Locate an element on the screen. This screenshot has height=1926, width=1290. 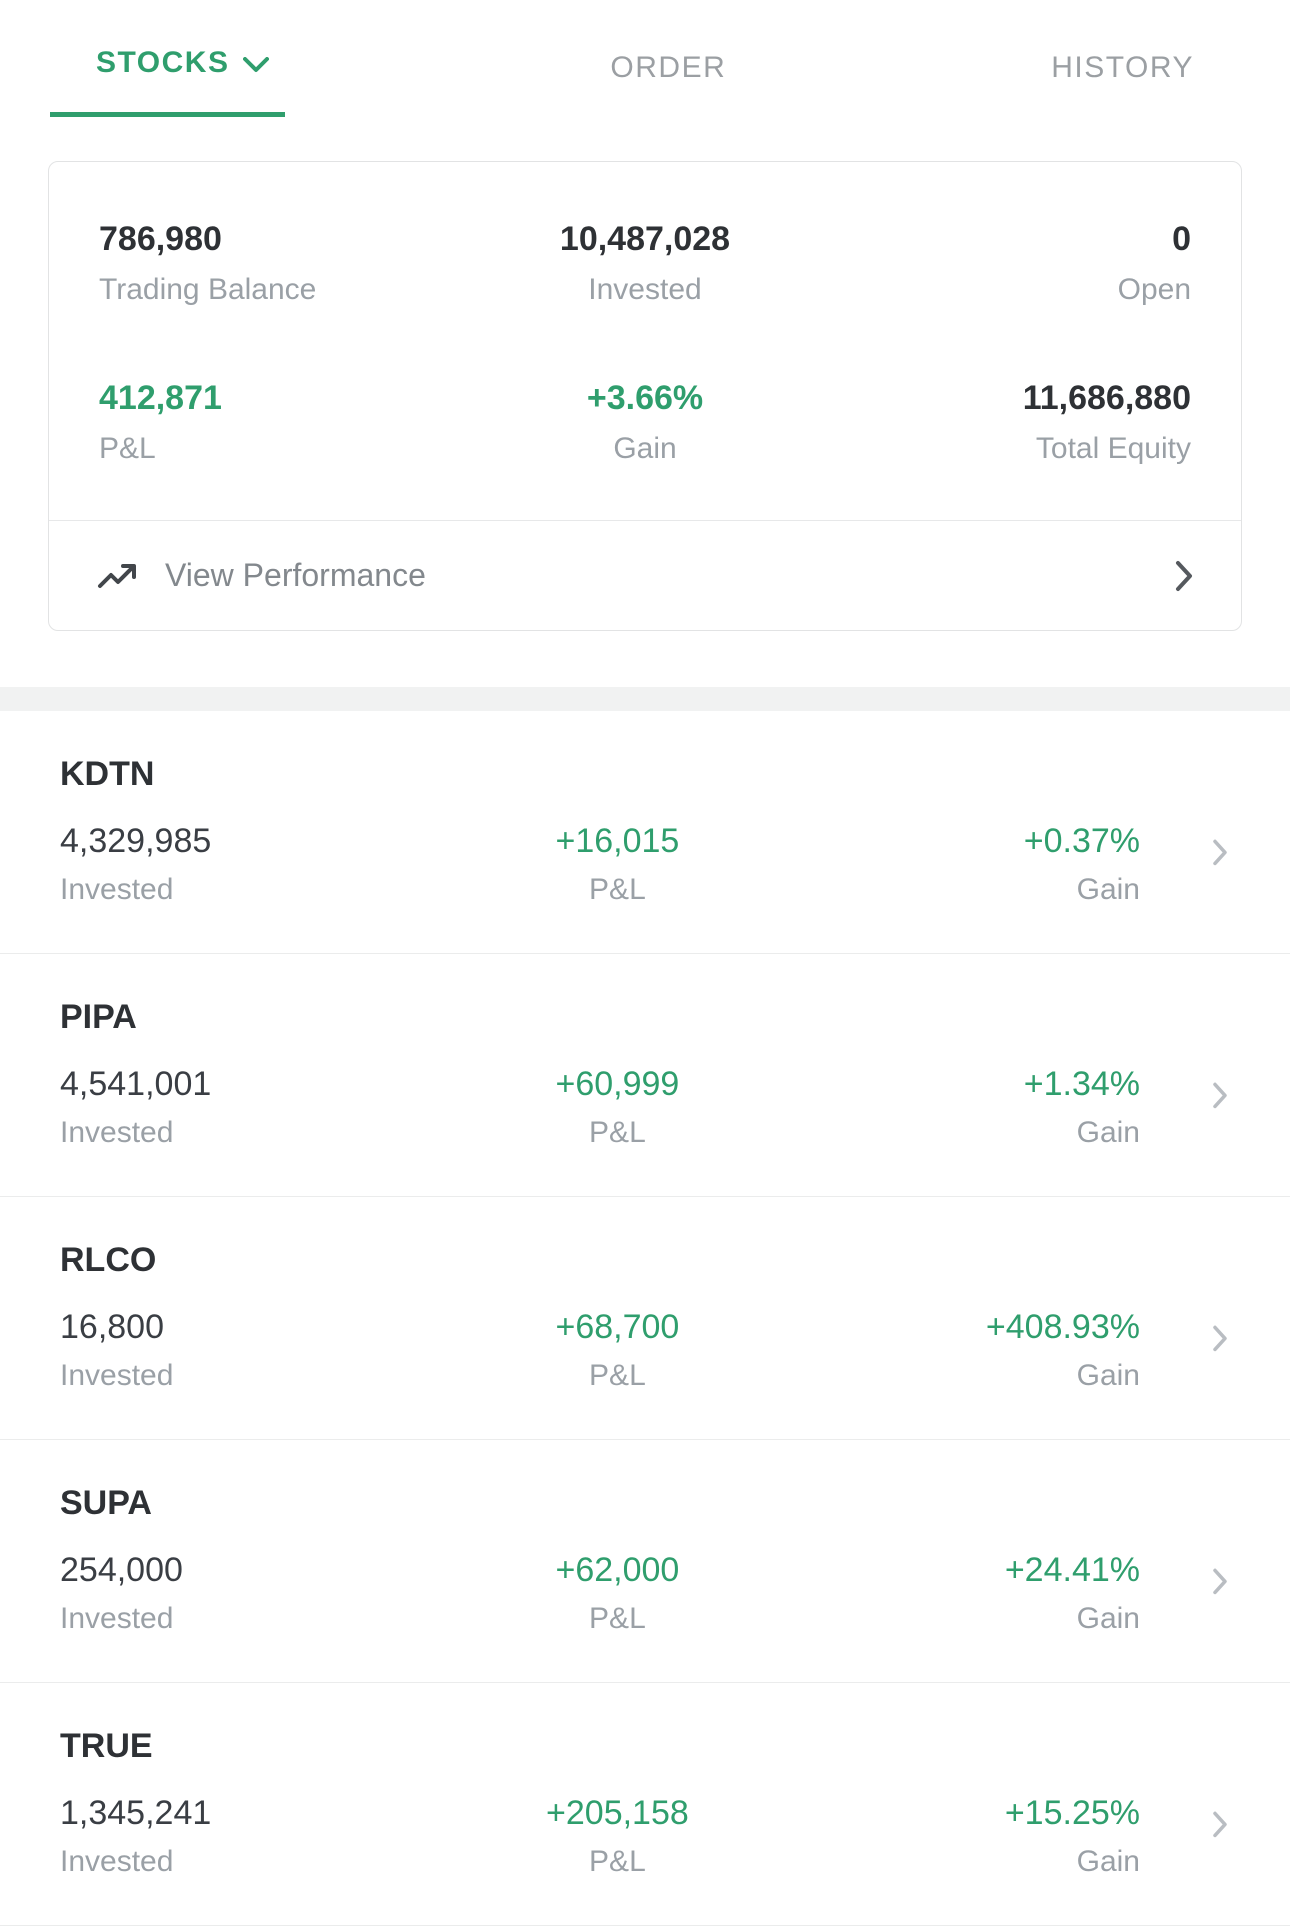
invested-value: 16,800 is located at coordinates (112, 1327).